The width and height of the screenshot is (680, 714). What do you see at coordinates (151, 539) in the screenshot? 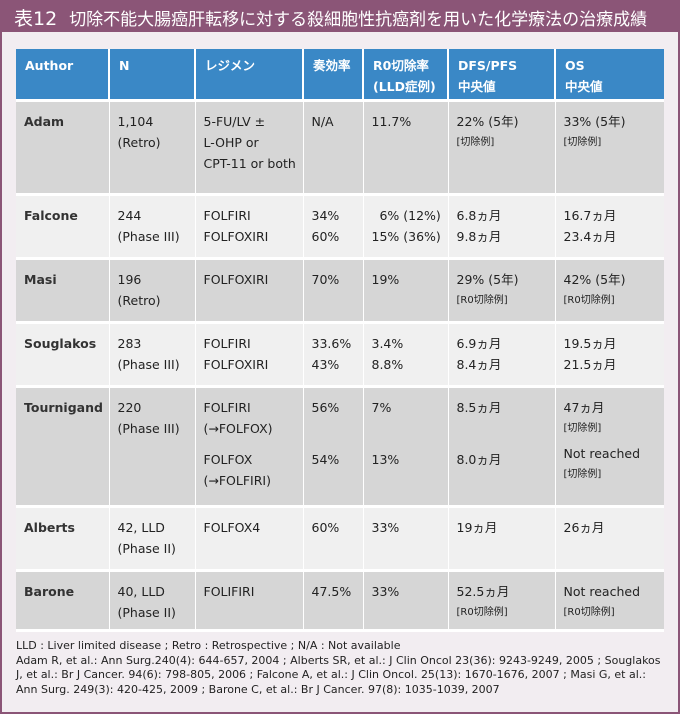
I see `cell-n: 42, LLD (Phase II)` at bounding box center [151, 539].